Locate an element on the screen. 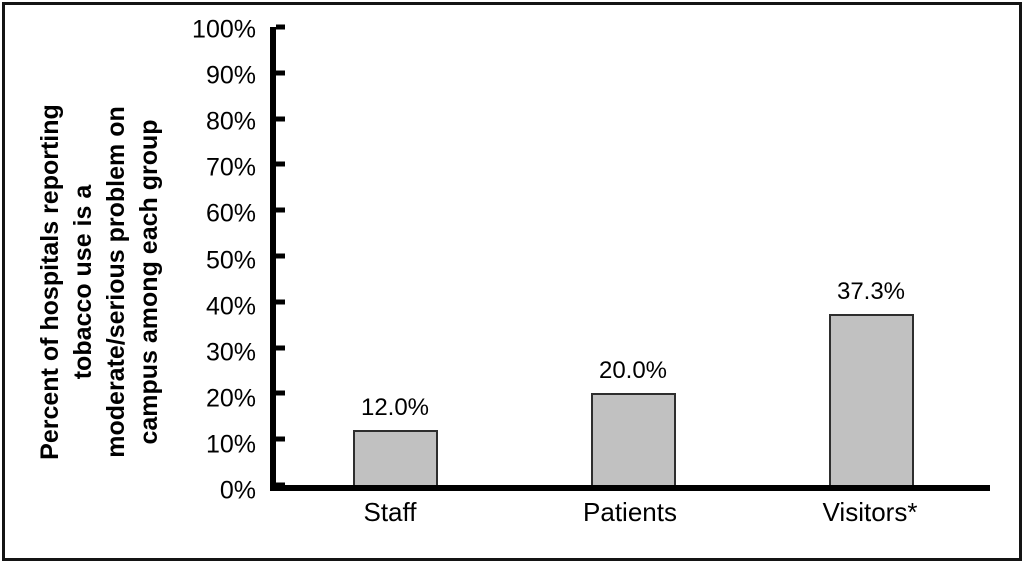 This screenshot has height=563, width=1024. y-tick-label: 100% is located at coordinates (224, 29).